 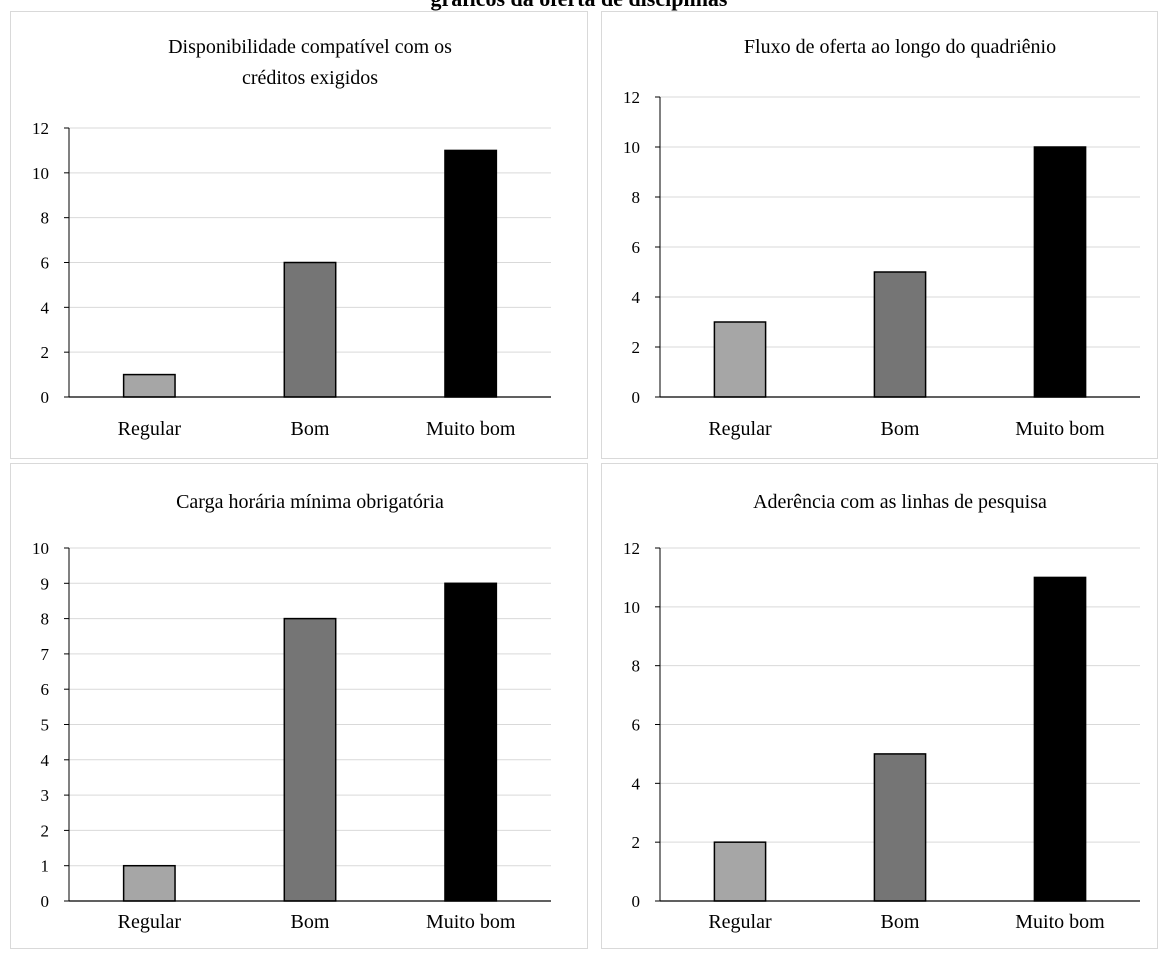 I want to click on y-tick-label: 9, so click(x=45, y=583).